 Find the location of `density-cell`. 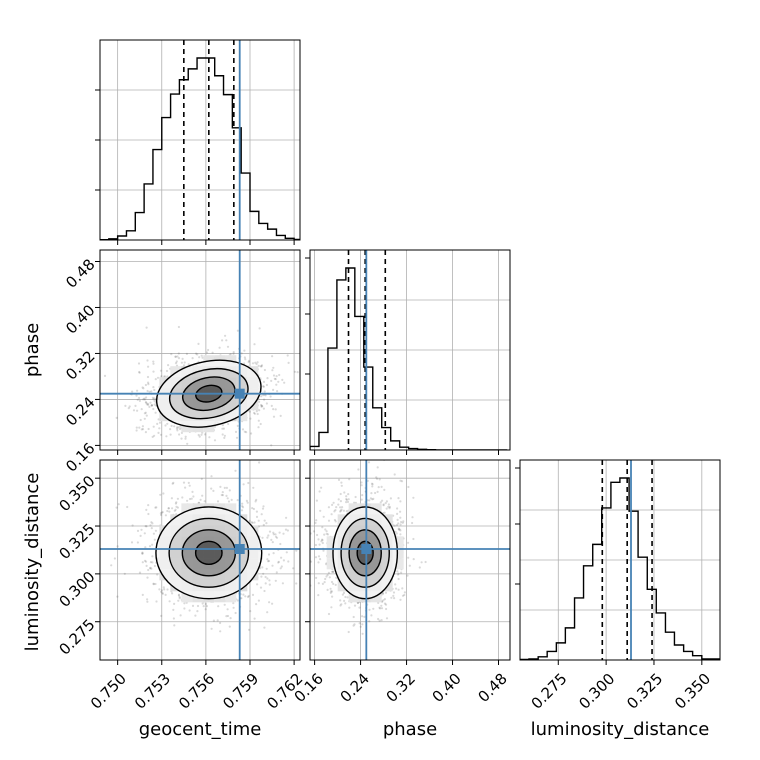

density-cell is located at coordinates (332, 564).